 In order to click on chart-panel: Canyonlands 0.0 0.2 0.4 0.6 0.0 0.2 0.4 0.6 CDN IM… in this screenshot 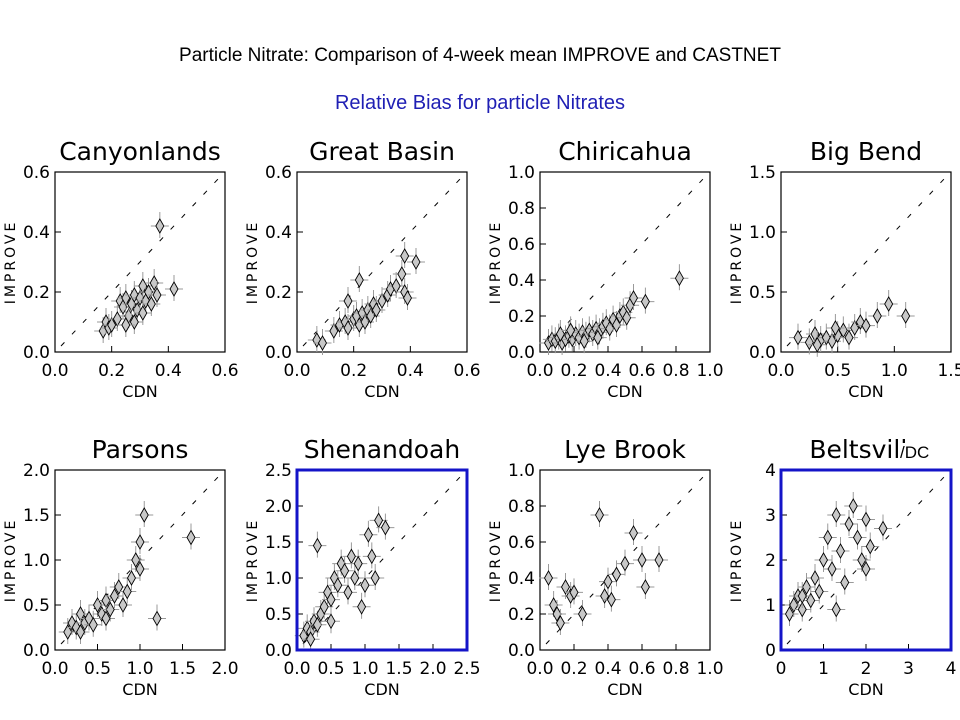, I will do `click(121, 269)`.